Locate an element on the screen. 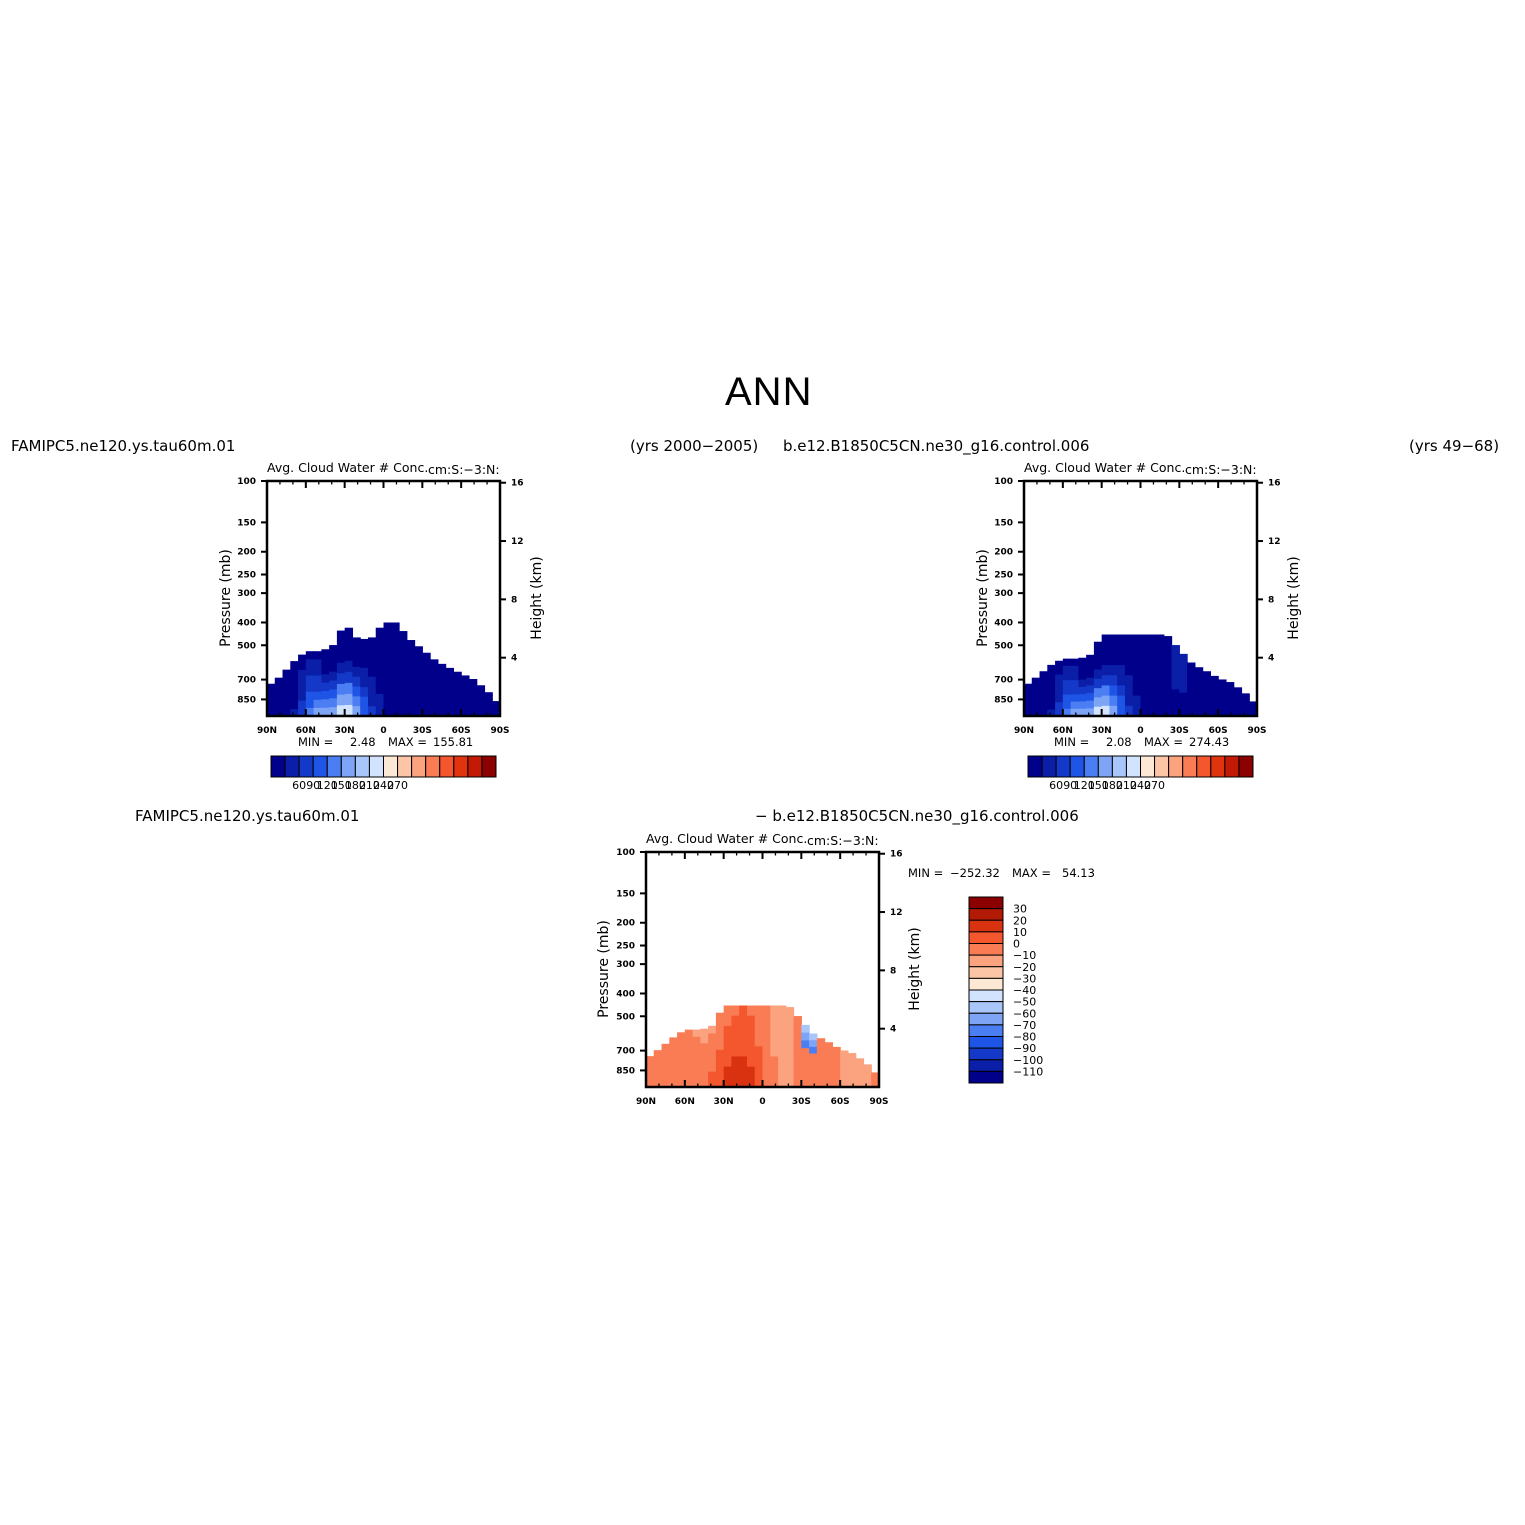  colorbar-box is located at coordinates (986, 903).